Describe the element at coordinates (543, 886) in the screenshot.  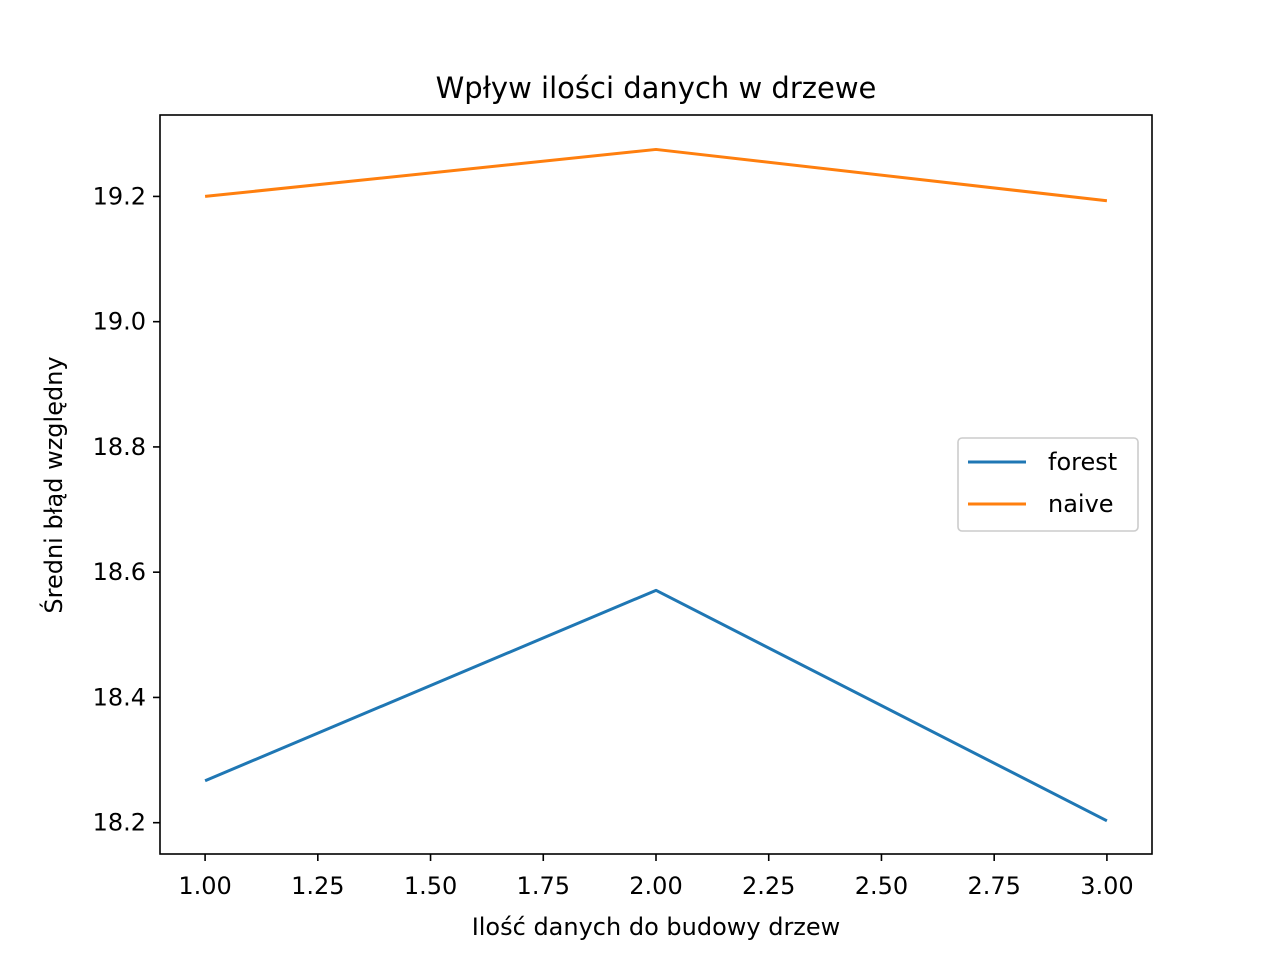
I see `x-tick-label: 1.75` at that location.